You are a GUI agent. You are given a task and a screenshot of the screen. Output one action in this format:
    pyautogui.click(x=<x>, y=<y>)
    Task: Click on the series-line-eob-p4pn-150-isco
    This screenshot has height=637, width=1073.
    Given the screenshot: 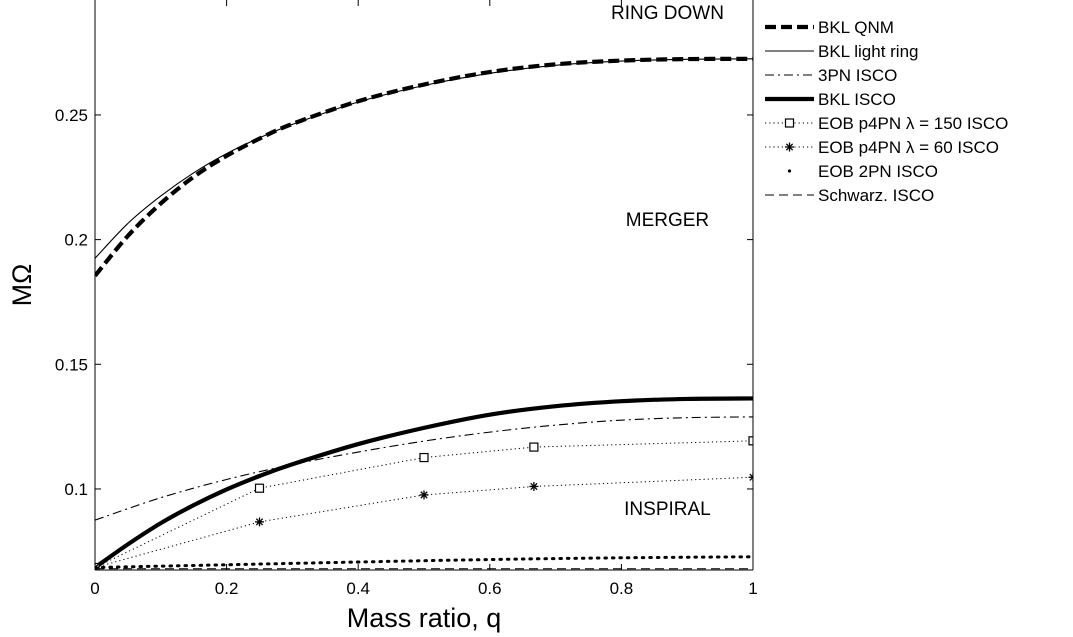 What is the action you would take?
    pyautogui.click(x=424, y=504)
    